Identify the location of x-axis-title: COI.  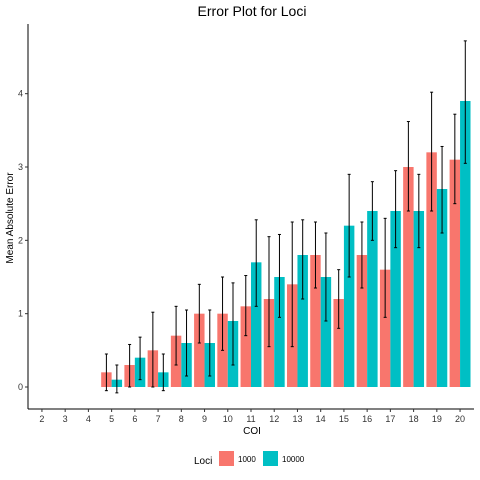
(252, 431).